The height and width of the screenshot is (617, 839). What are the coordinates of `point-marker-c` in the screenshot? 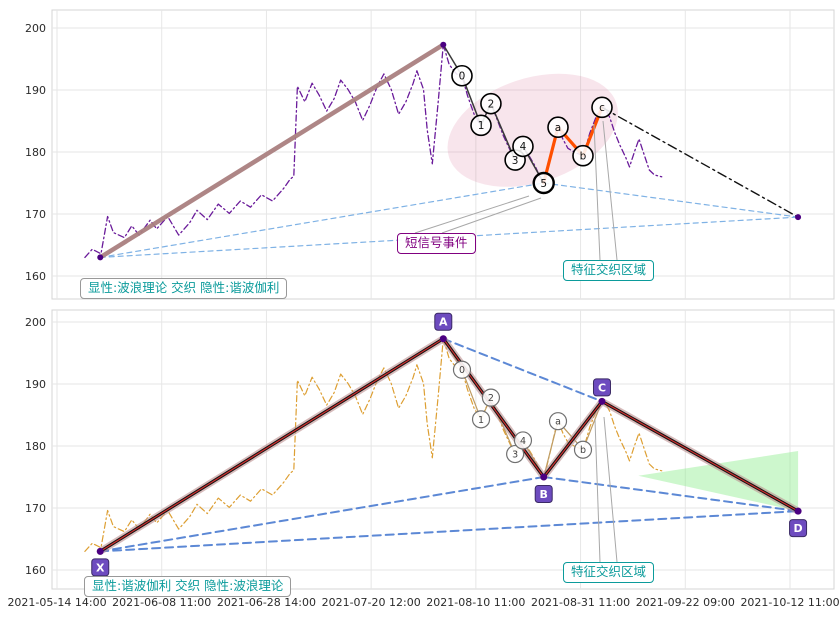 It's located at (602, 401).